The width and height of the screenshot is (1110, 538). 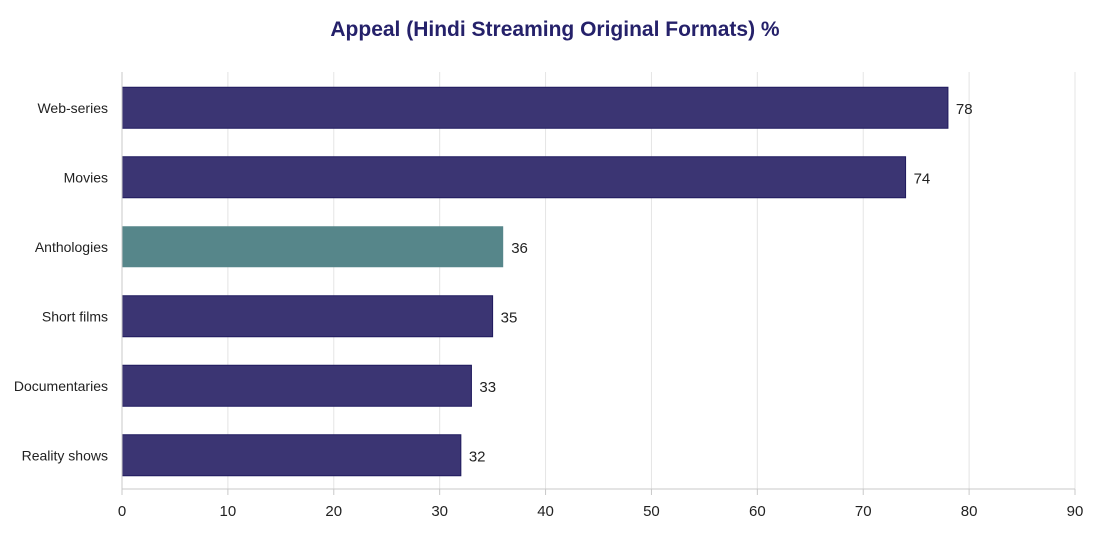 I want to click on data-label: 78, so click(x=964, y=109).